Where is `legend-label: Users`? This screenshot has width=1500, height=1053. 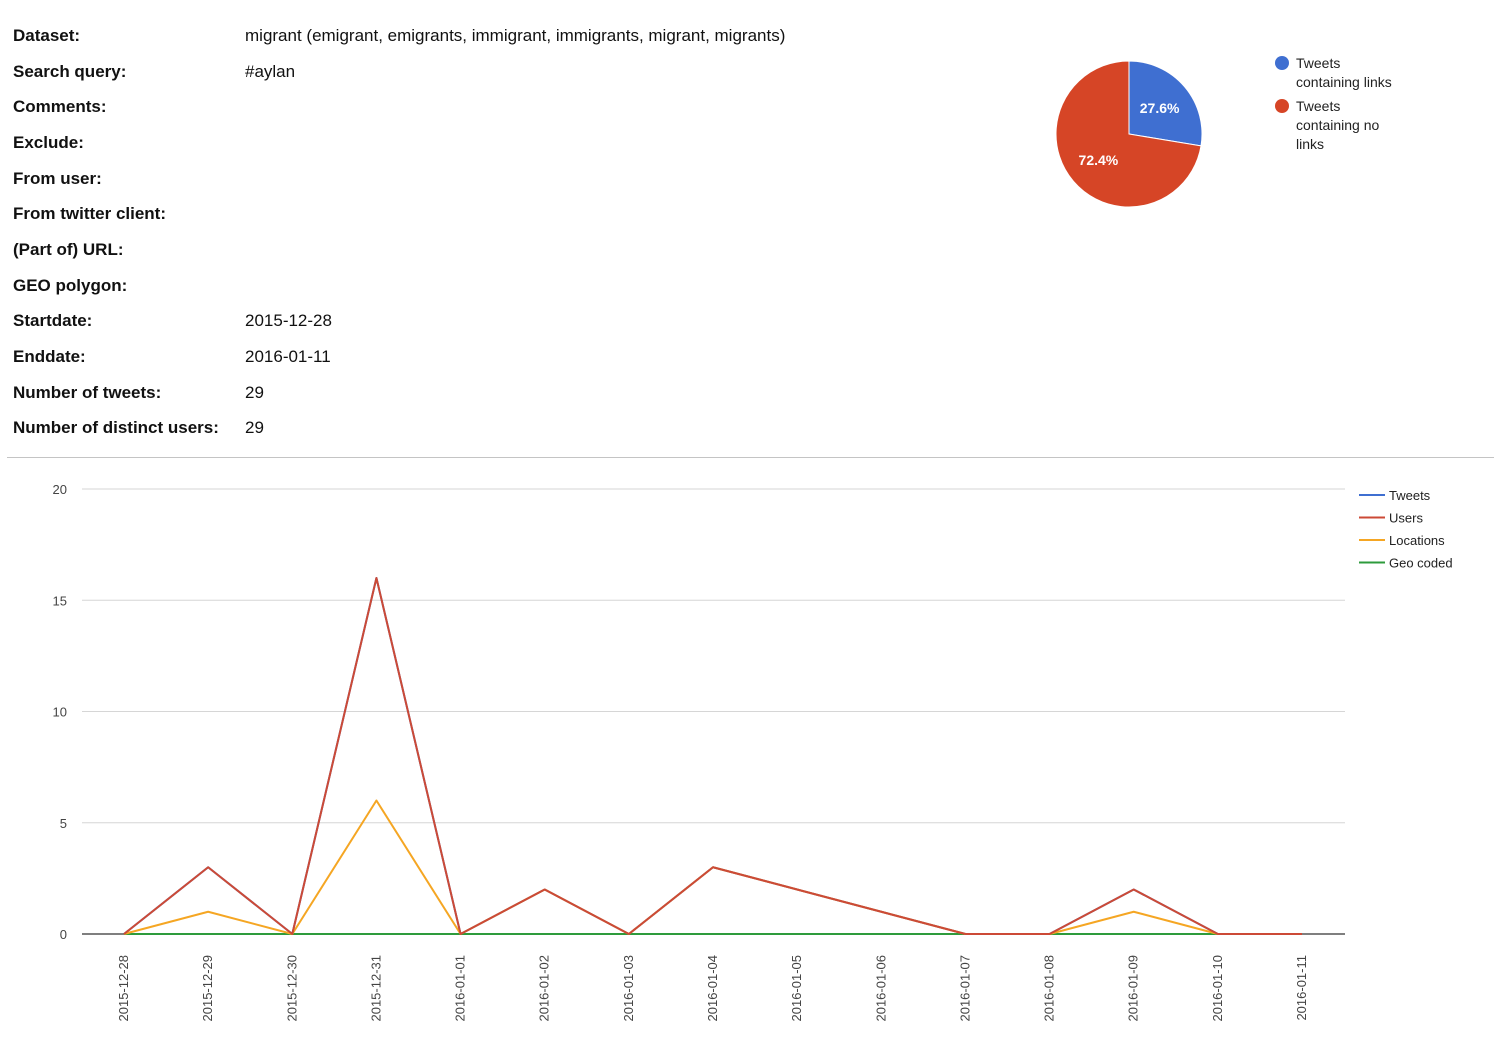
legend-label: Users is located at coordinates (1406, 518).